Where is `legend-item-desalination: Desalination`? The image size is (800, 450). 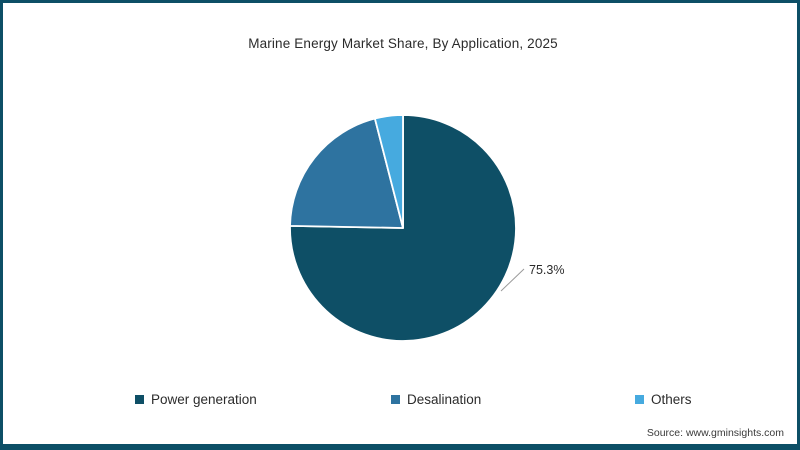 legend-item-desalination: Desalination is located at coordinates (436, 400).